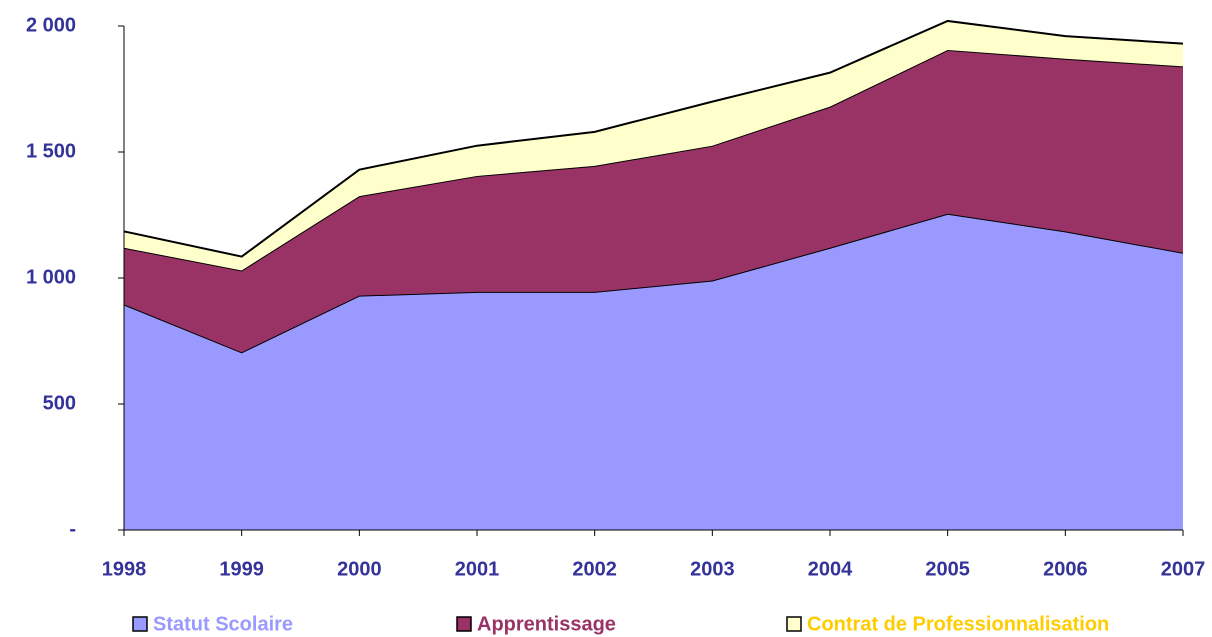 The height and width of the screenshot is (637, 1212). I want to click on y-tick-label: 2 000, so click(51, 25).